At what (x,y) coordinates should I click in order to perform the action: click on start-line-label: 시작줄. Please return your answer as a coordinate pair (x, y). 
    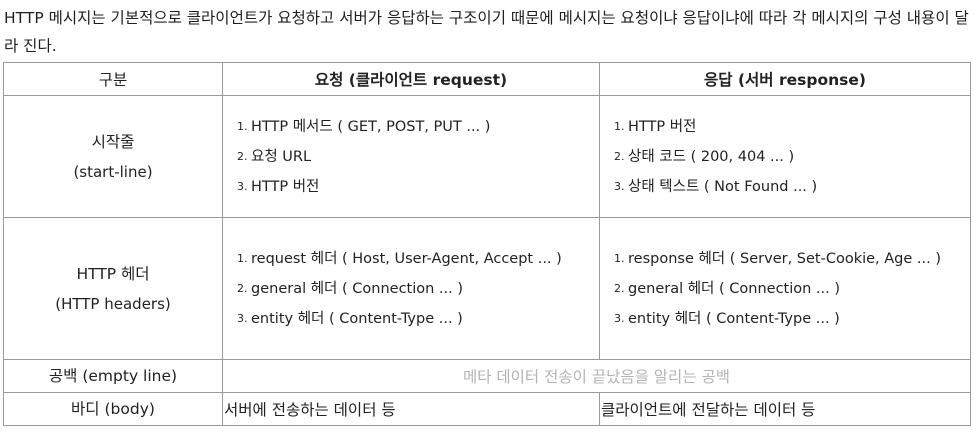
    Looking at the image, I should click on (113, 141).